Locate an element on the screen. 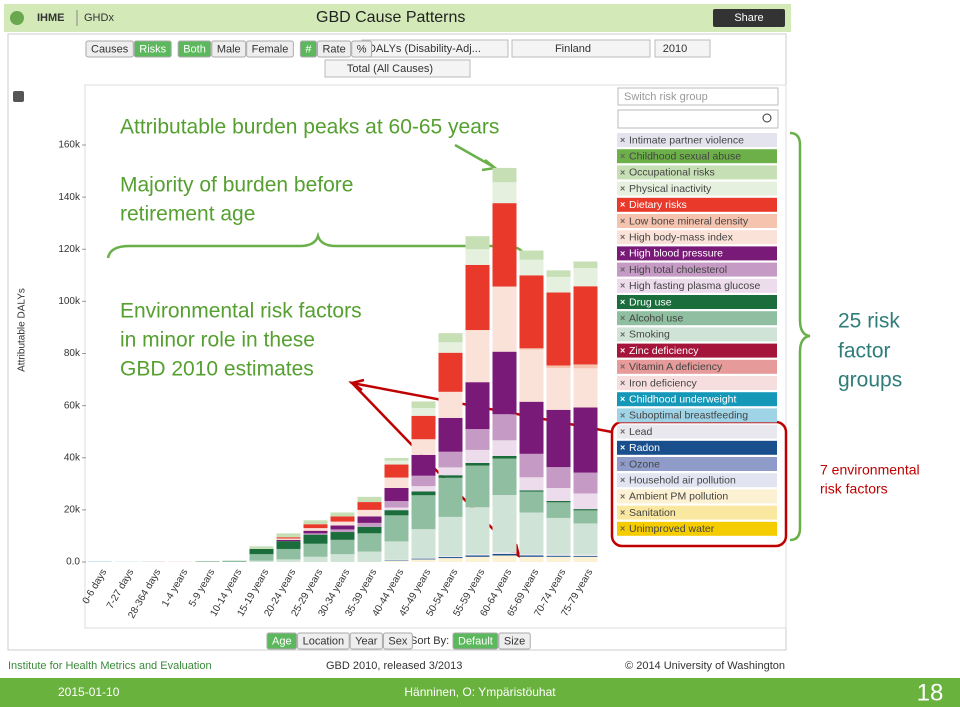 This screenshot has height=707, width=960. year-value: 2010 is located at coordinates (675, 49).